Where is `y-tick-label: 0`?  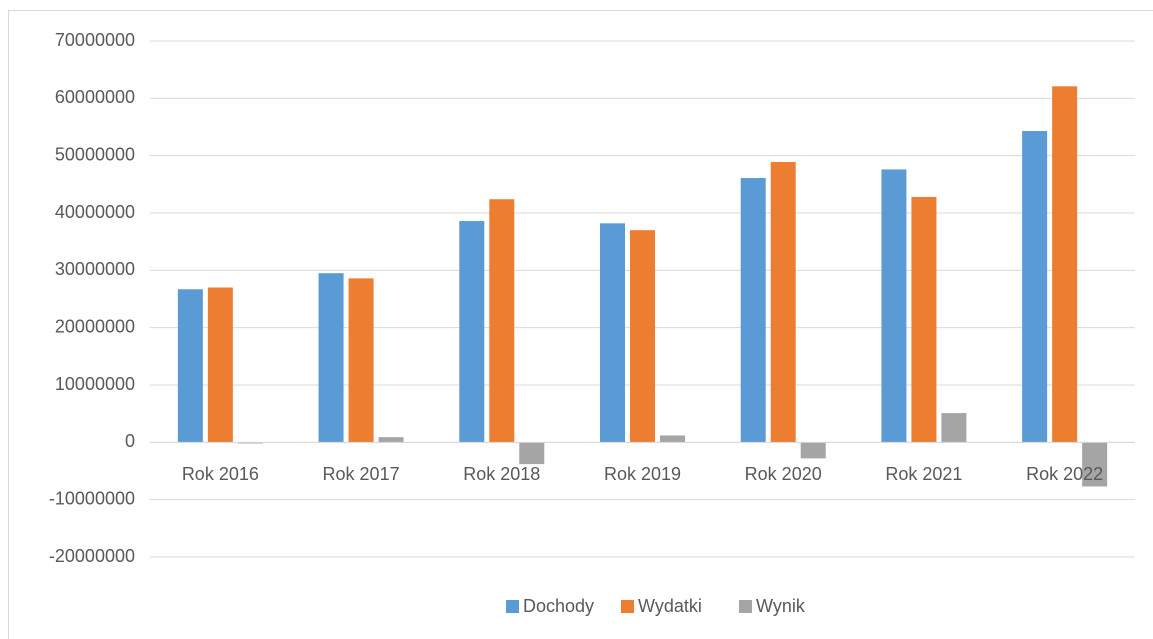 y-tick-label: 0 is located at coordinates (130, 441).